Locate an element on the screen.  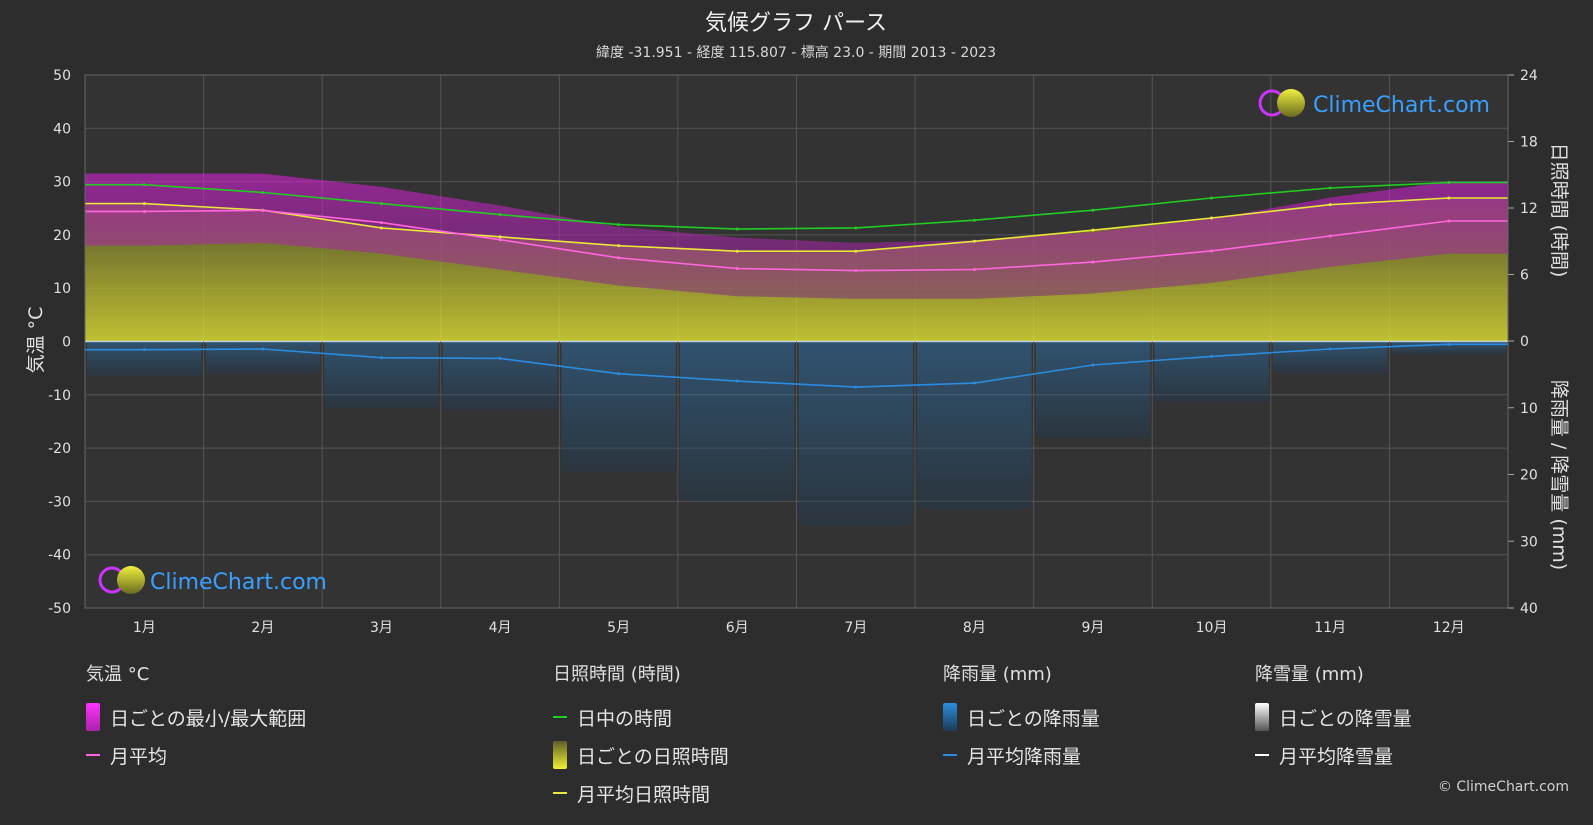
logo-top: ClimeChart.com is located at coordinates (1374, 103).